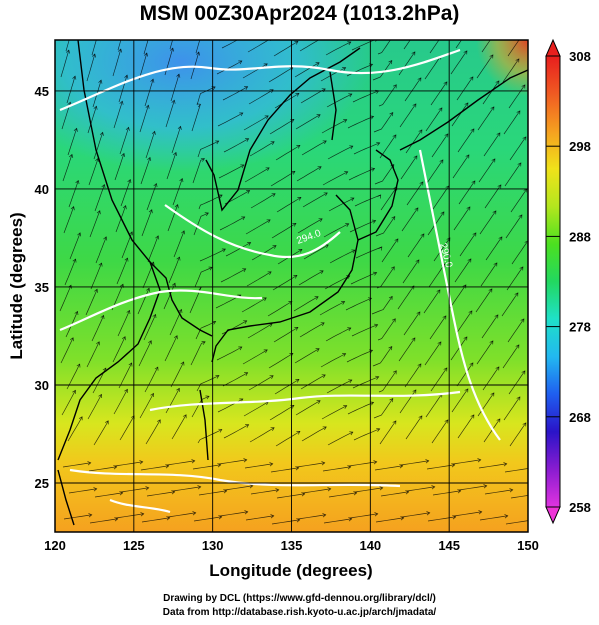 Image resolution: width=599 pixels, height=625 pixels. What do you see at coordinates (299, 13) in the screenshot?
I see `map-title: MSM 00Z30Apr2024 (1013.2hPa)` at bounding box center [299, 13].